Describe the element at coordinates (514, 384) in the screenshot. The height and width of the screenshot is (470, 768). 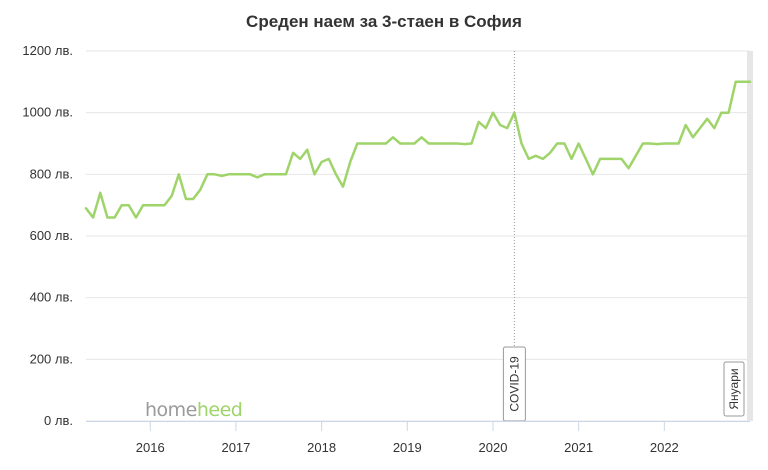
I see `annotation-label: COVID-19` at that location.